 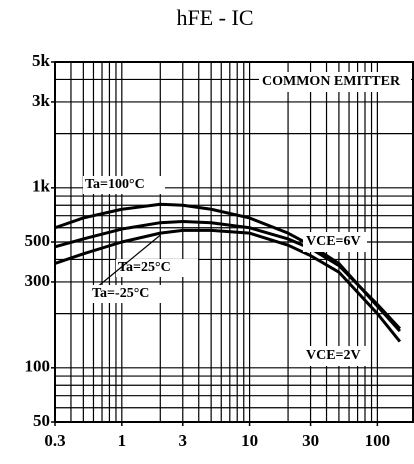 I want to click on annotation: VCE=2V, so click(x=333, y=355).